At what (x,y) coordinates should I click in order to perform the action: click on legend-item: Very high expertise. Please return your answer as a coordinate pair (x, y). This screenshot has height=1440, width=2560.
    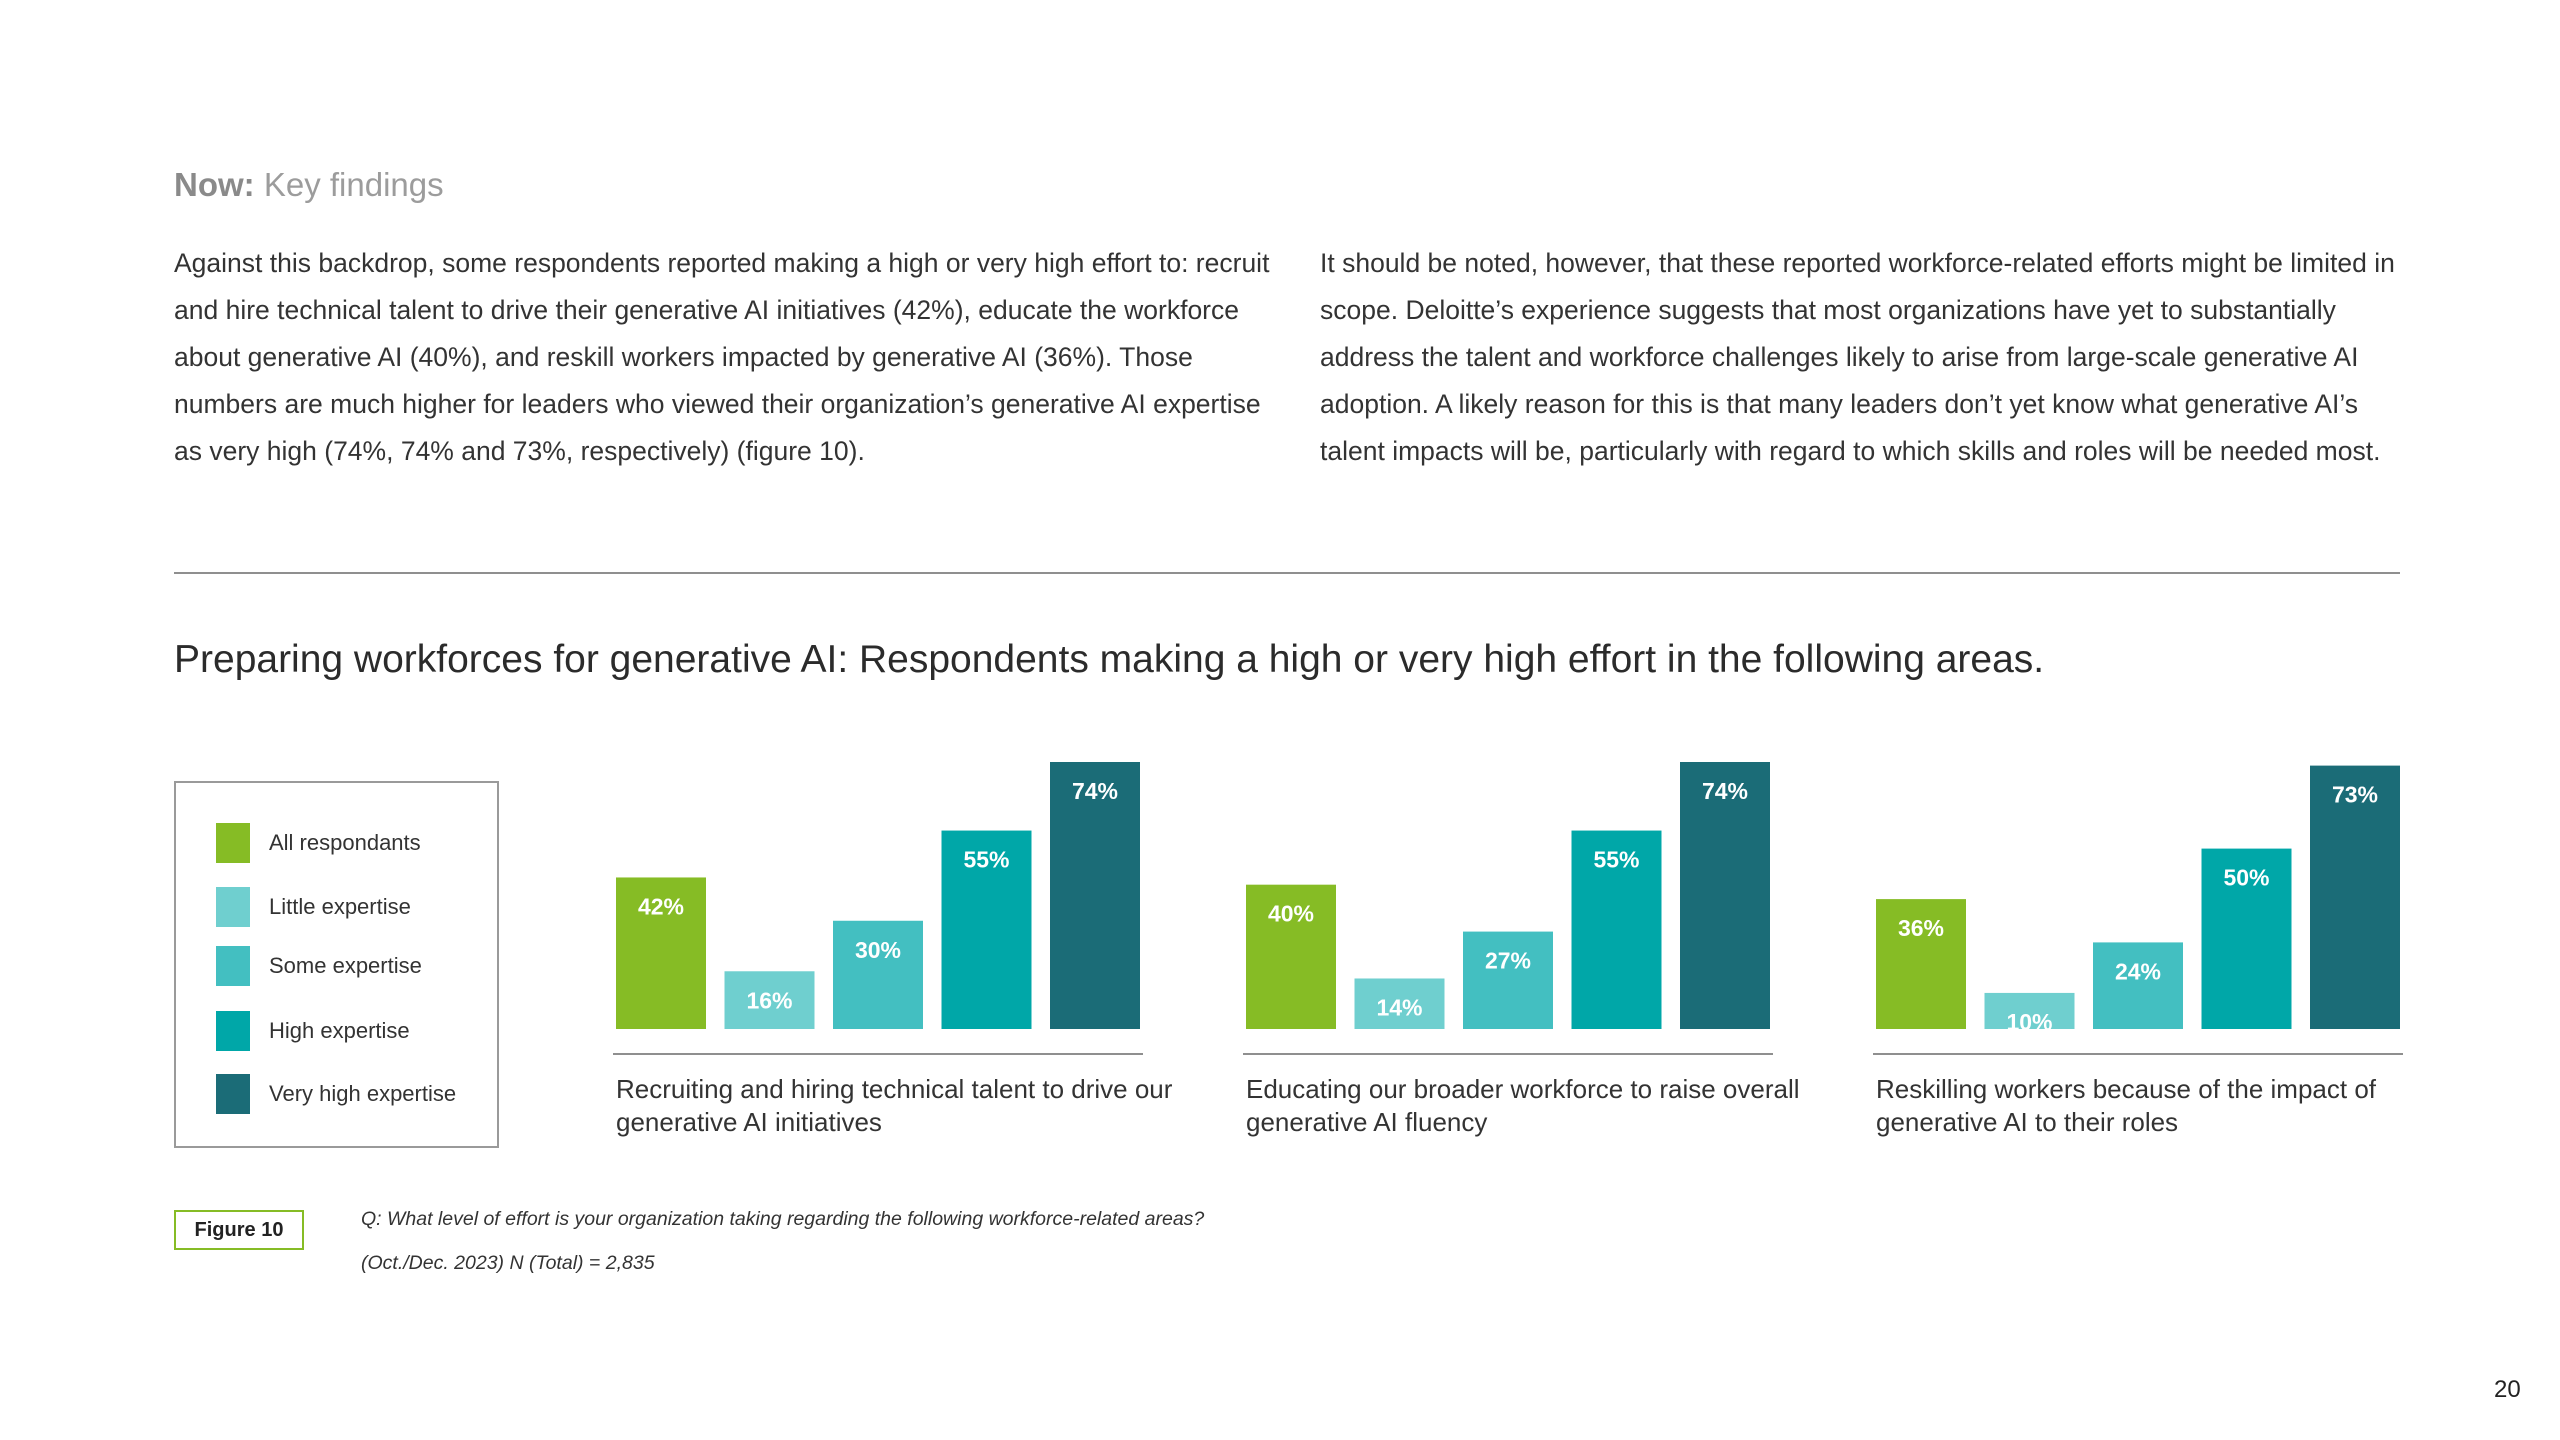
    Looking at the image, I should click on (336, 1094).